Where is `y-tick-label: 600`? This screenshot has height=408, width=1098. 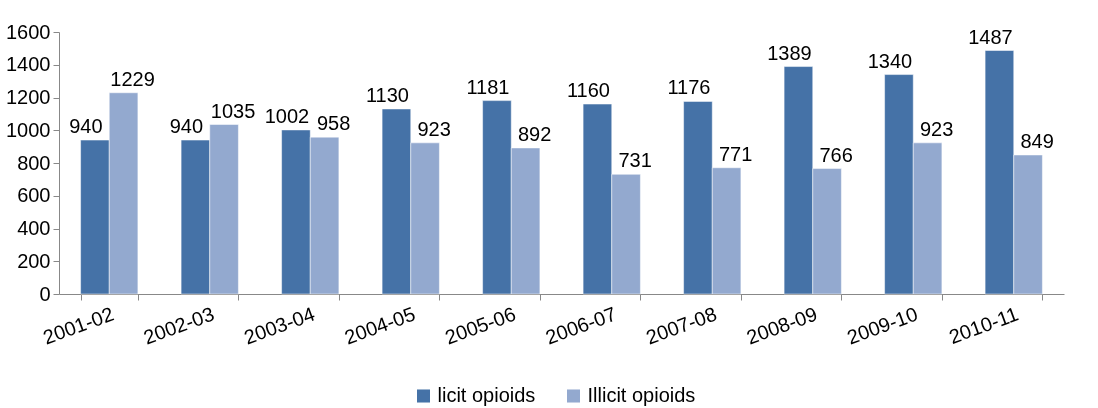 y-tick-label: 600 is located at coordinates (34, 195).